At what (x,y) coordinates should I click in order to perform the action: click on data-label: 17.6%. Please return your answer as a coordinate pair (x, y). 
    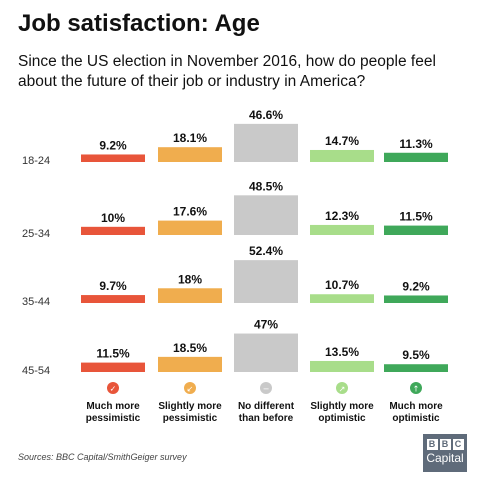
    Looking at the image, I should click on (190, 212).